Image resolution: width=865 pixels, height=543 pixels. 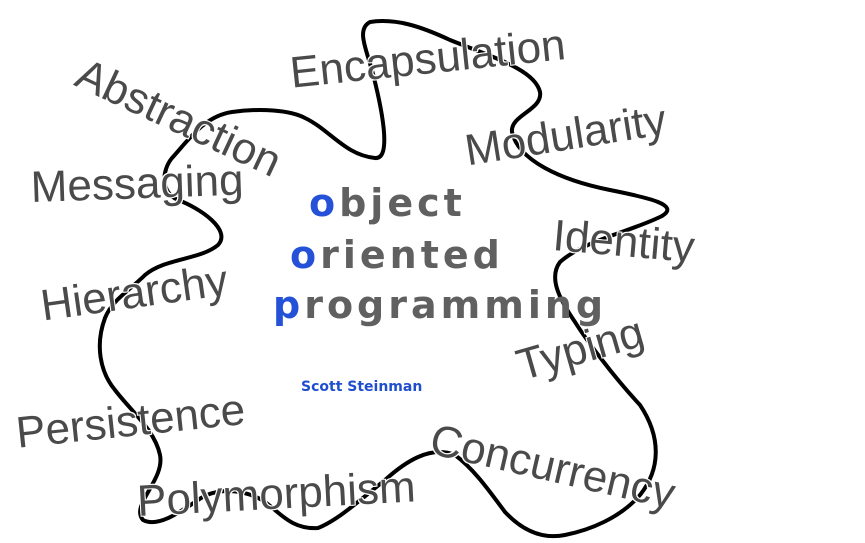 I want to click on title-rest: rogramming, so click(x=456, y=305).